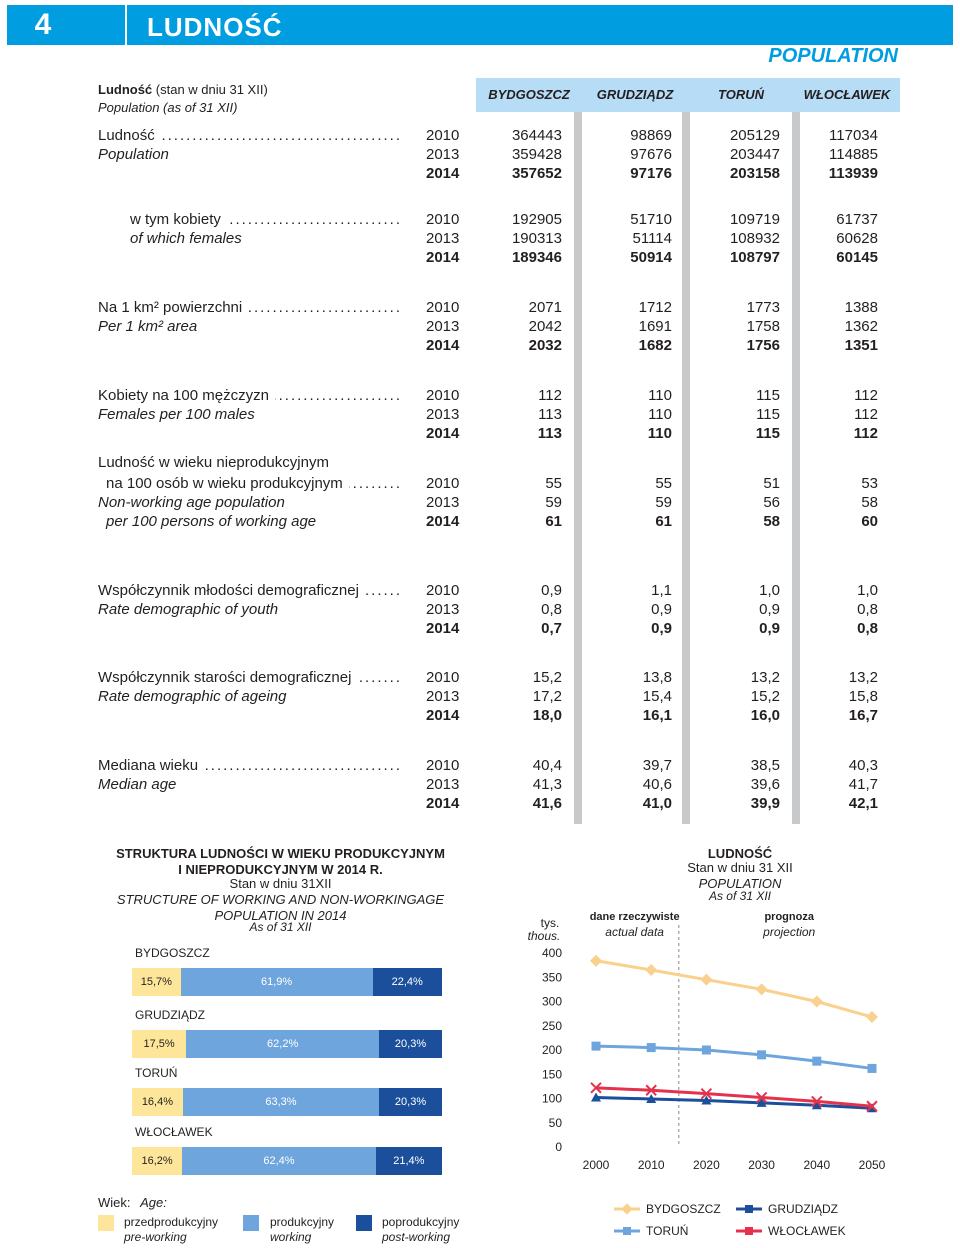 Image resolution: width=960 pixels, height=1248 pixels. What do you see at coordinates (863, 765) in the screenshot?
I see `table-cell: 40,3` at bounding box center [863, 765].